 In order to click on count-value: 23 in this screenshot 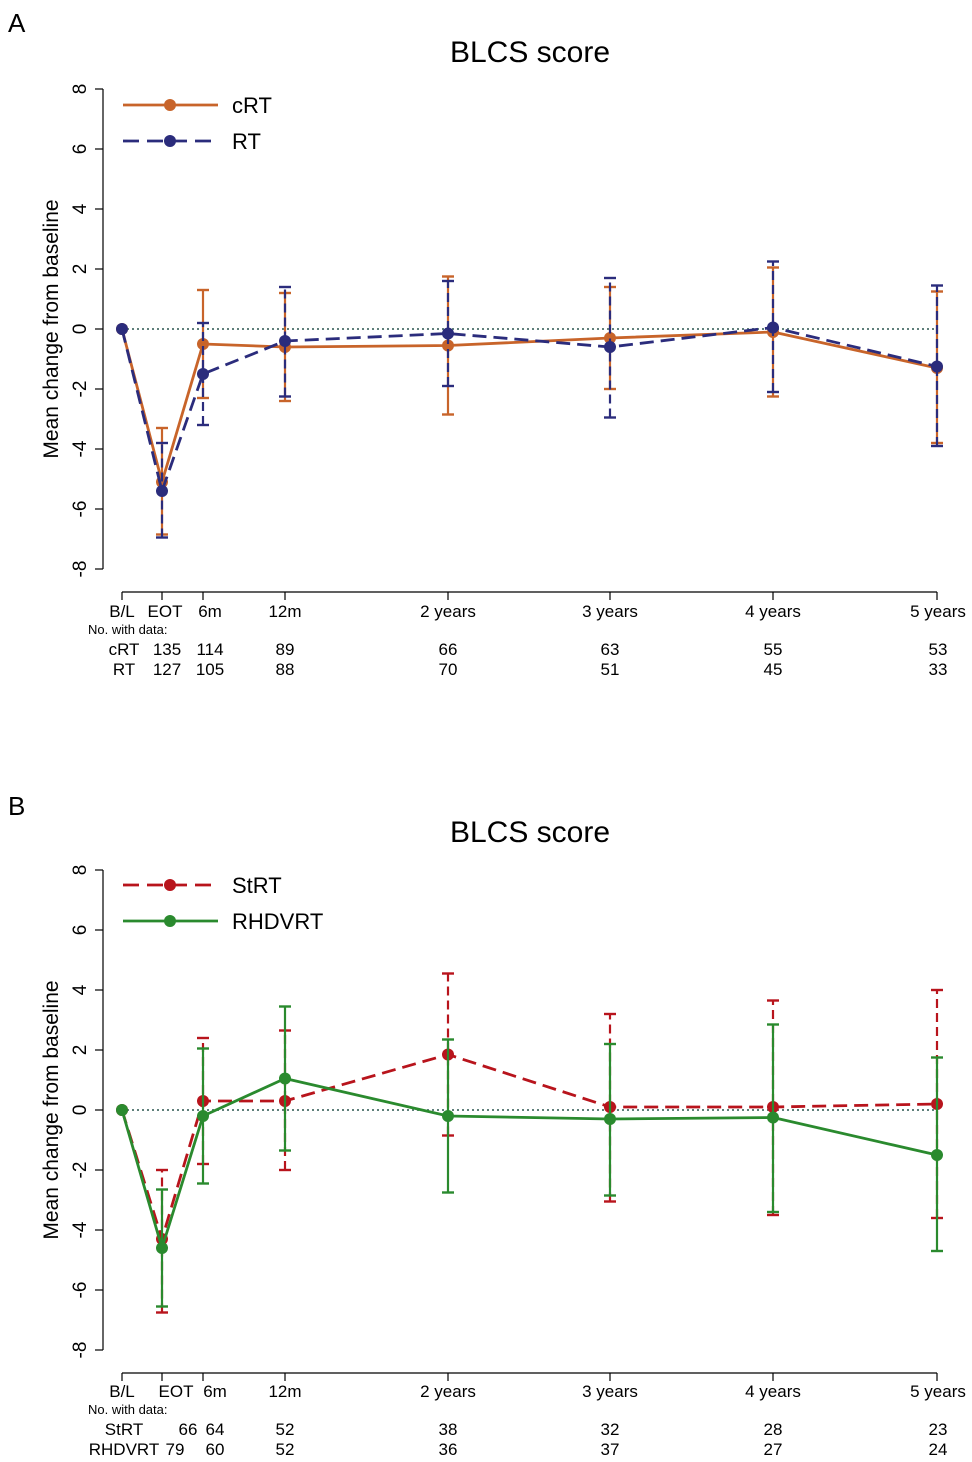, I will do `click(938, 1429)`.